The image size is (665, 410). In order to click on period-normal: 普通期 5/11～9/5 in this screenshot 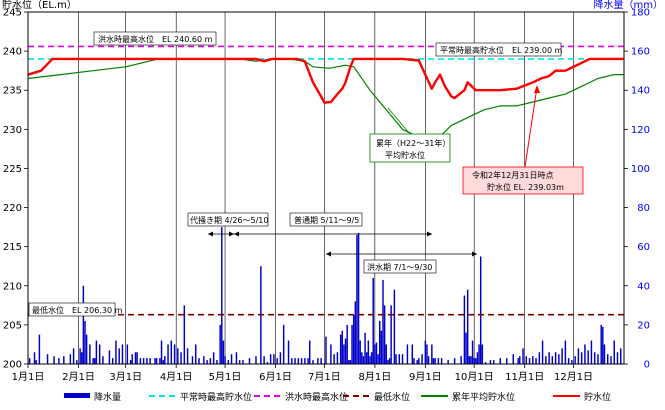, I will do `click(333, 224)`.